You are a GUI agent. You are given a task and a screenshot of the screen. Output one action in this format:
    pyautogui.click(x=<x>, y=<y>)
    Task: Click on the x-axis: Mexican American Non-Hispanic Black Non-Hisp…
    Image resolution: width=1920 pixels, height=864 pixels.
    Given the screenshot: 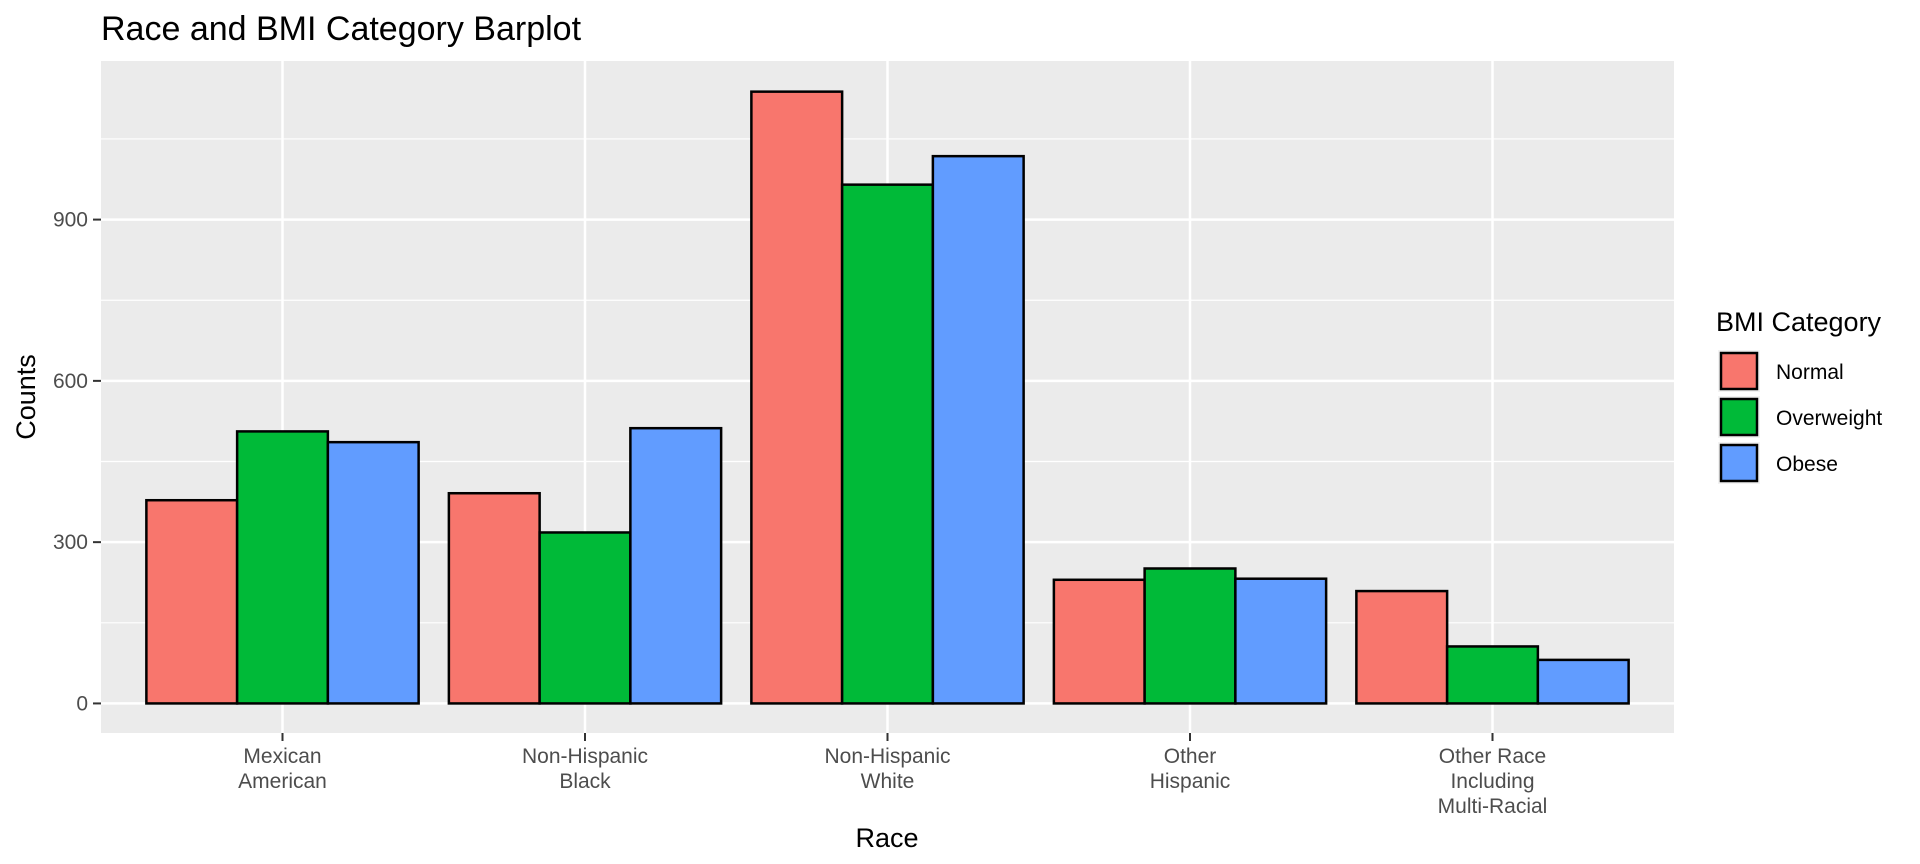 What is the action you would take?
    pyautogui.click(x=892, y=775)
    